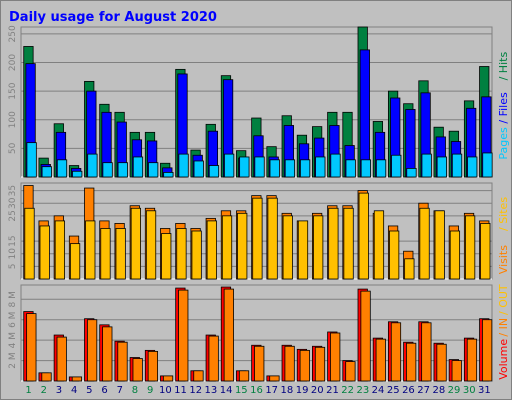  What do you see at coordinates (120, 390) in the screenshot?
I see `x-tick-label: 7` at bounding box center [120, 390].